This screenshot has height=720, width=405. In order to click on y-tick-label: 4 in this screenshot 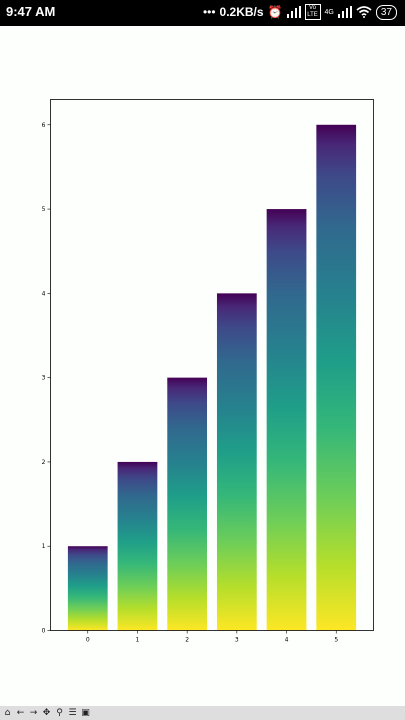, I will do `click(44, 293)`.